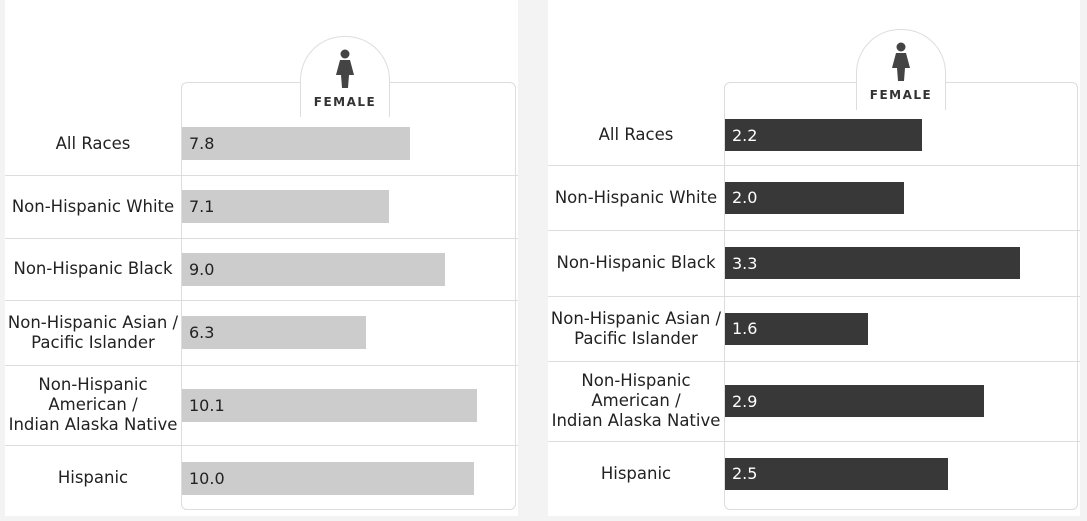 The width and height of the screenshot is (1087, 521). What do you see at coordinates (202, 332) in the screenshot?
I see `value-label: 6.3` at bounding box center [202, 332].